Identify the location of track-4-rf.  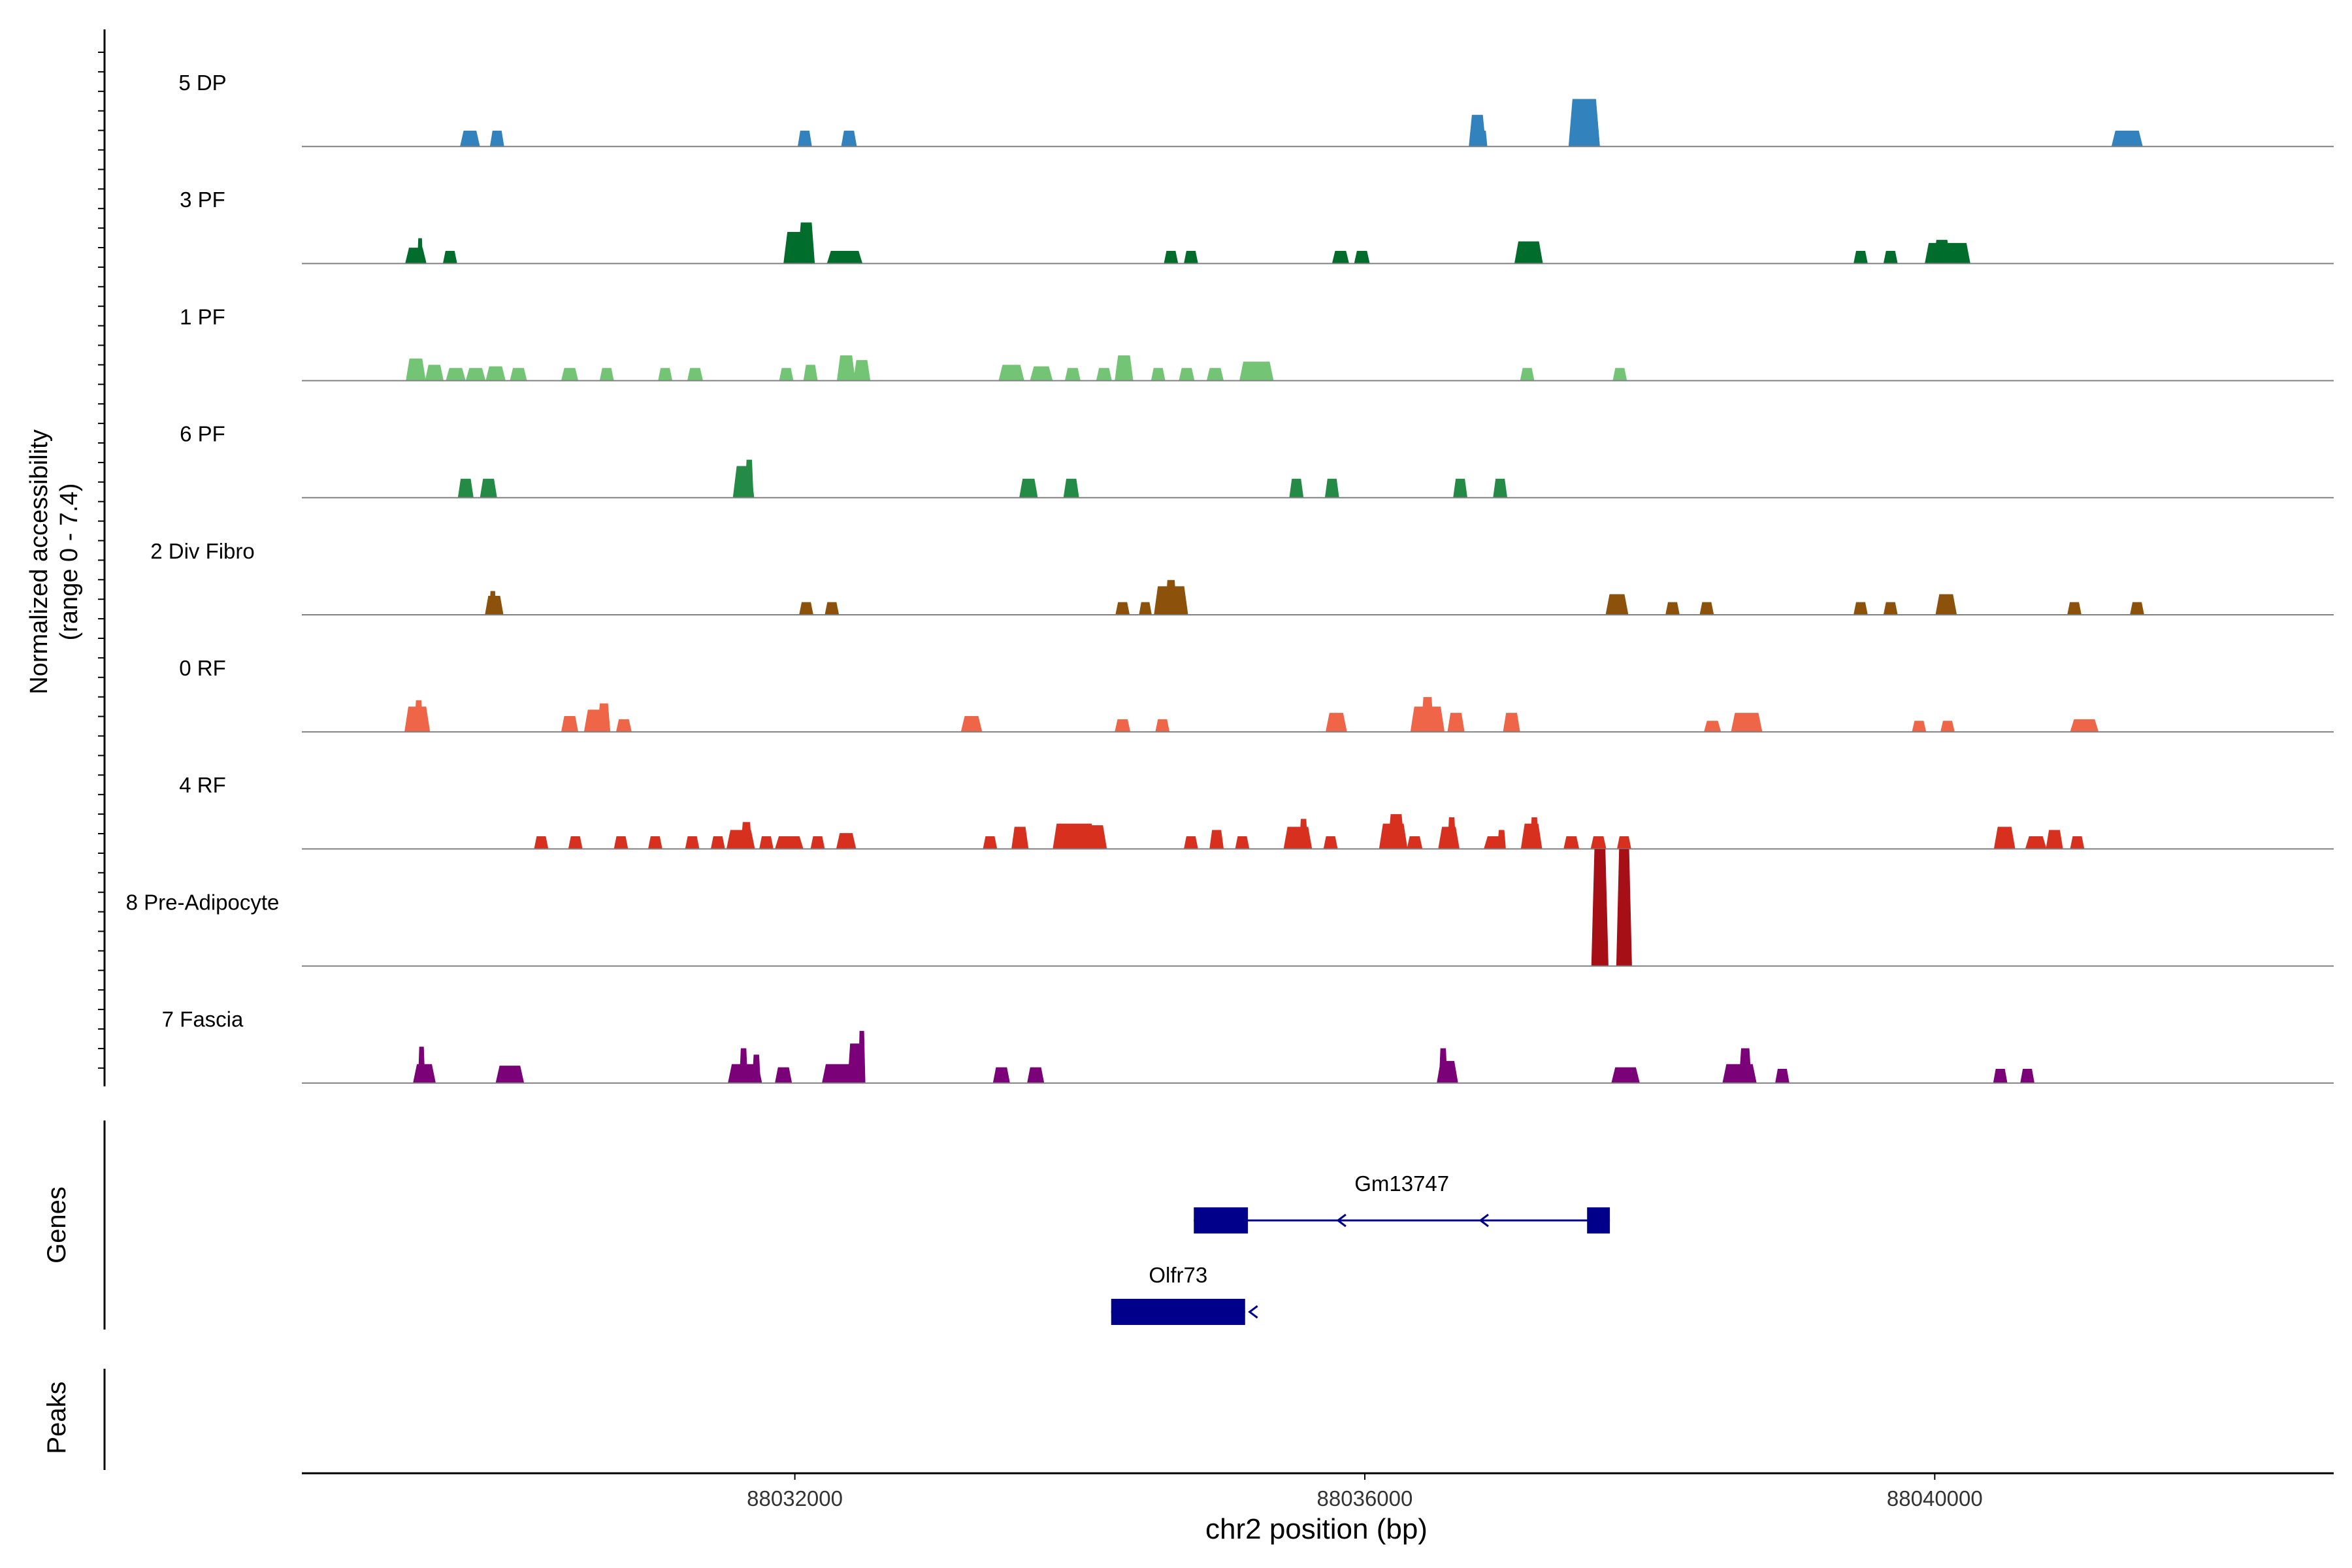
(1318, 832).